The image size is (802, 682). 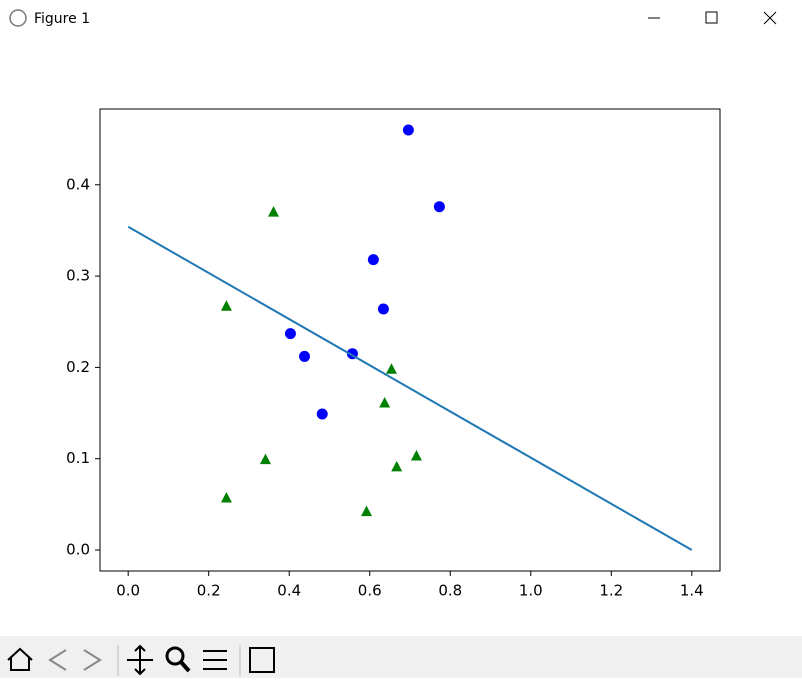 What do you see at coordinates (692, 591) in the screenshot?
I see `x-tick-label: 1.4` at bounding box center [692, 591].